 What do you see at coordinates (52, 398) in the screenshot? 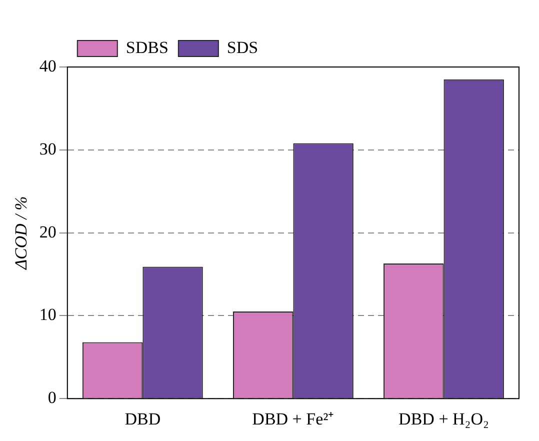
I see `y-tick-label: 0` at bounding box center [52, 398].